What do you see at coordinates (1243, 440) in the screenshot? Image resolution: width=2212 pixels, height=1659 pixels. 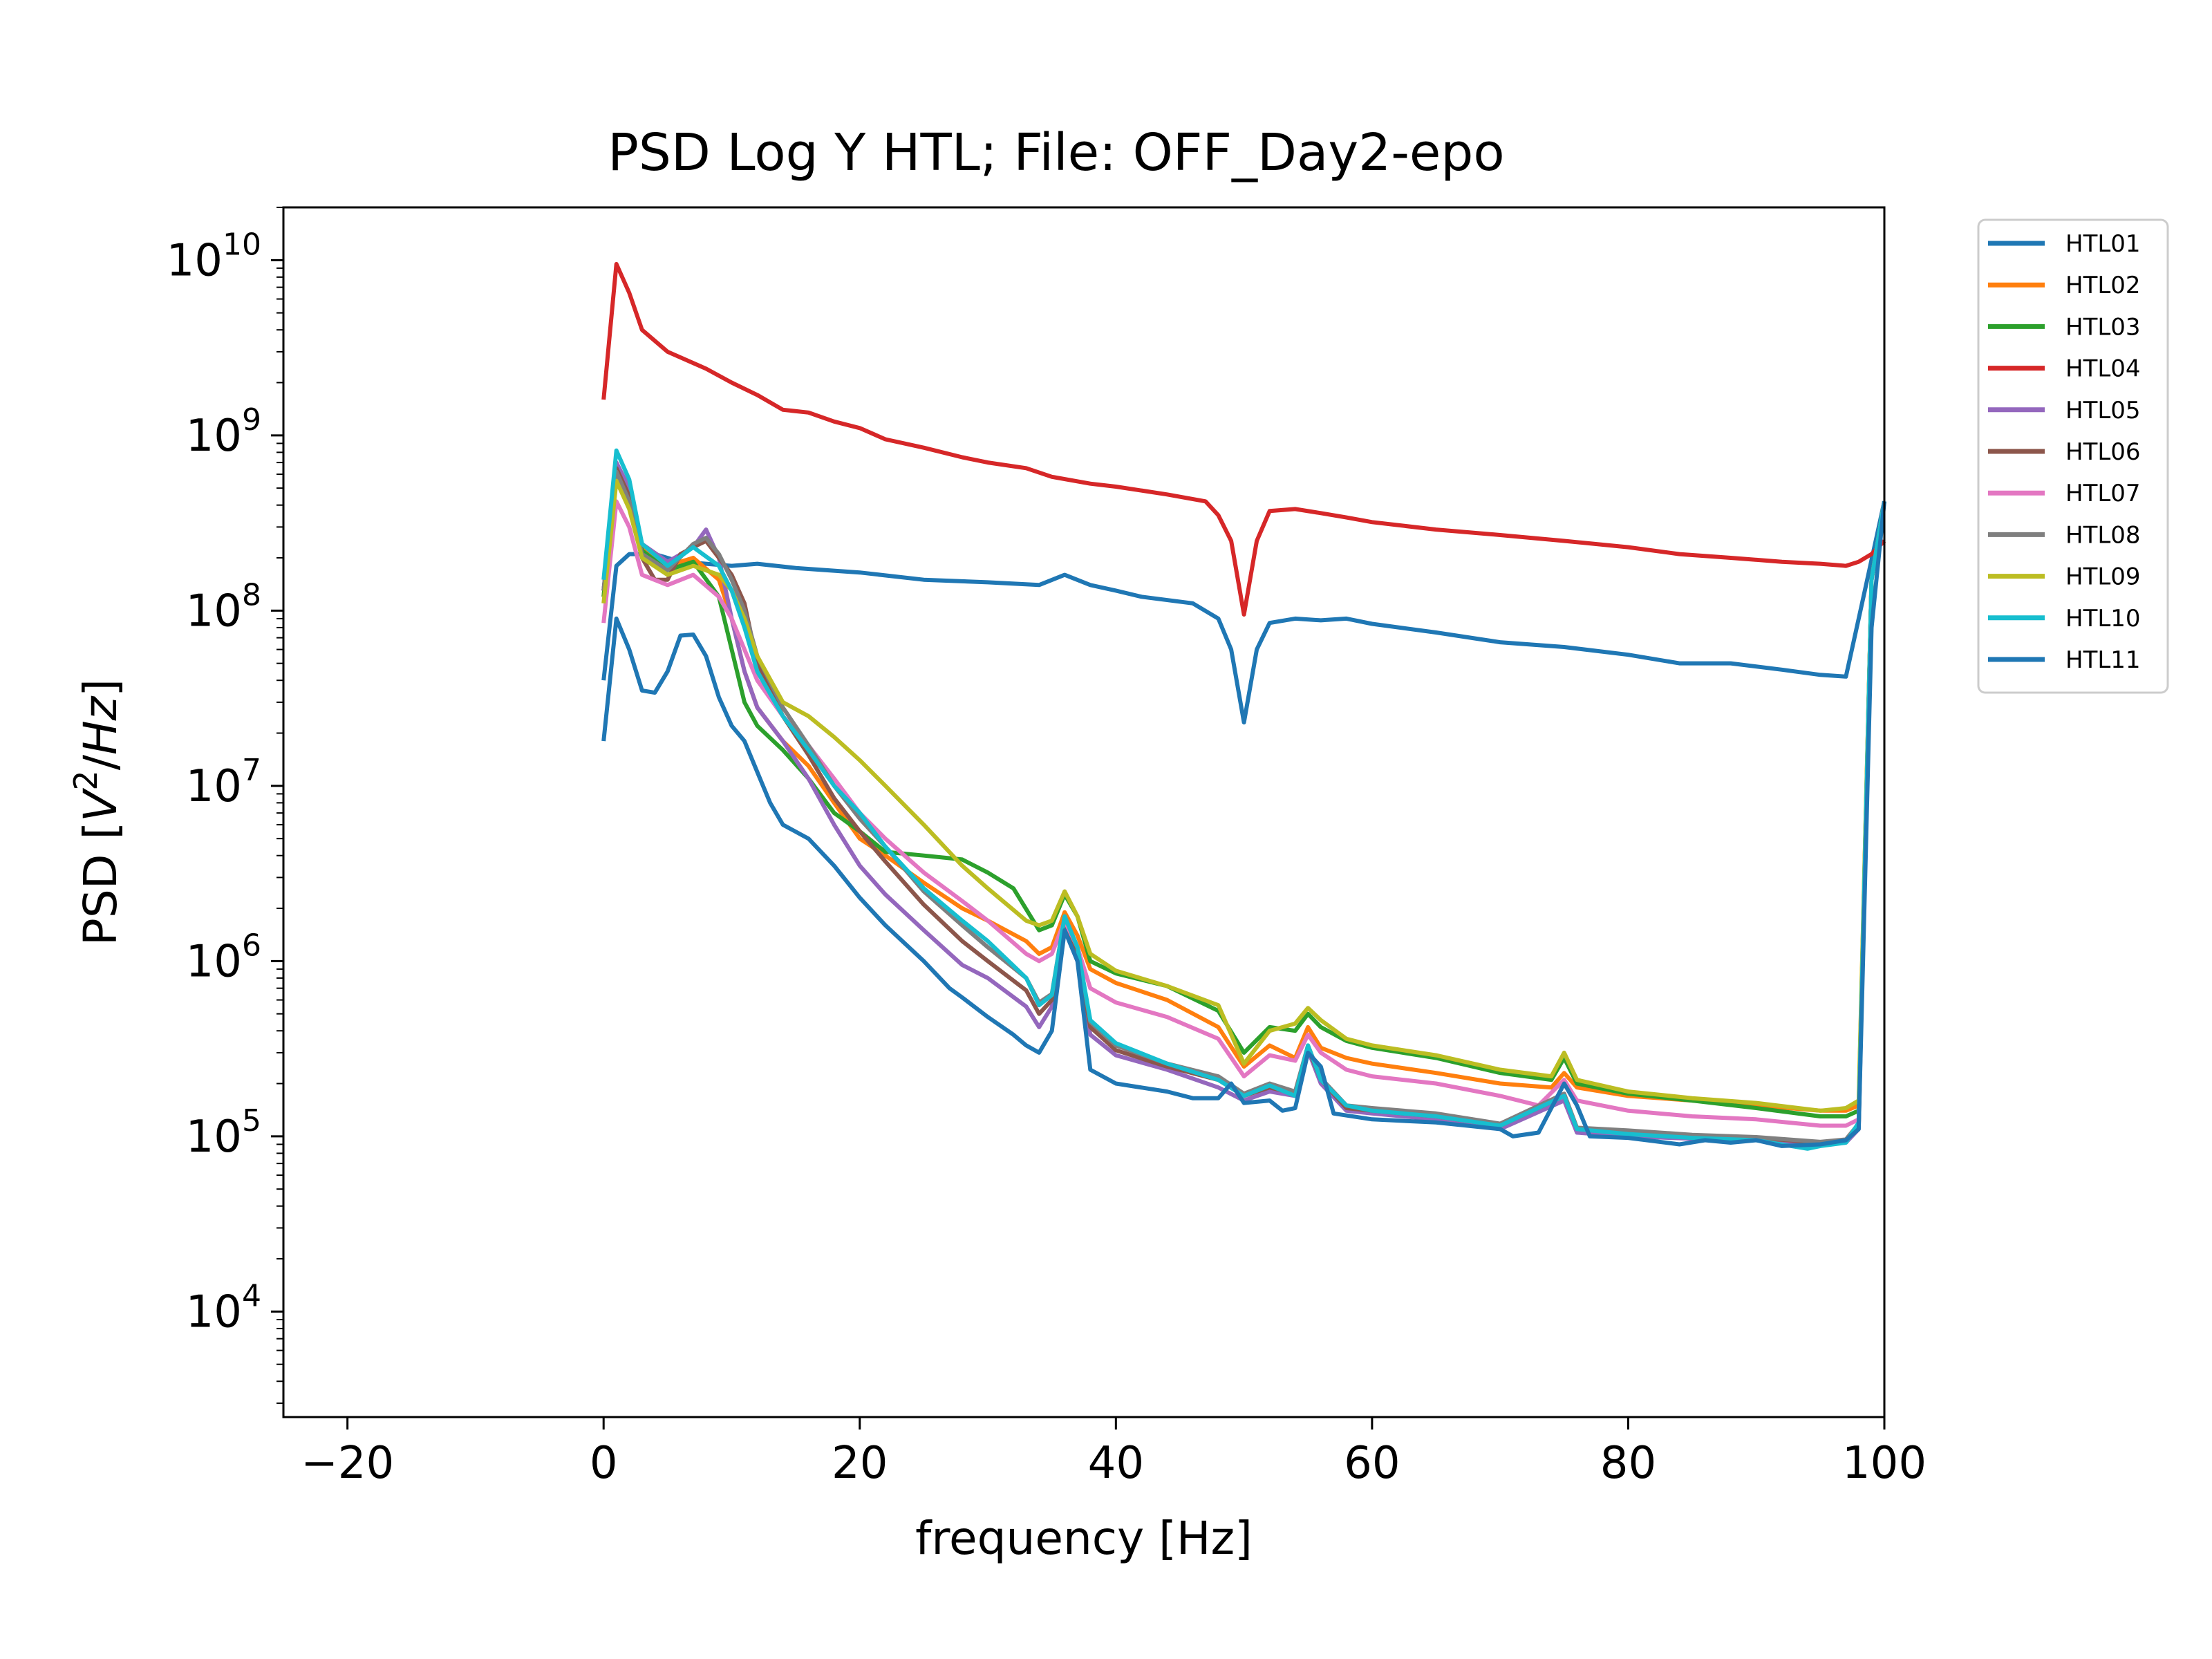 I see `series-line-htl04` at bounding box center [1243, 440].